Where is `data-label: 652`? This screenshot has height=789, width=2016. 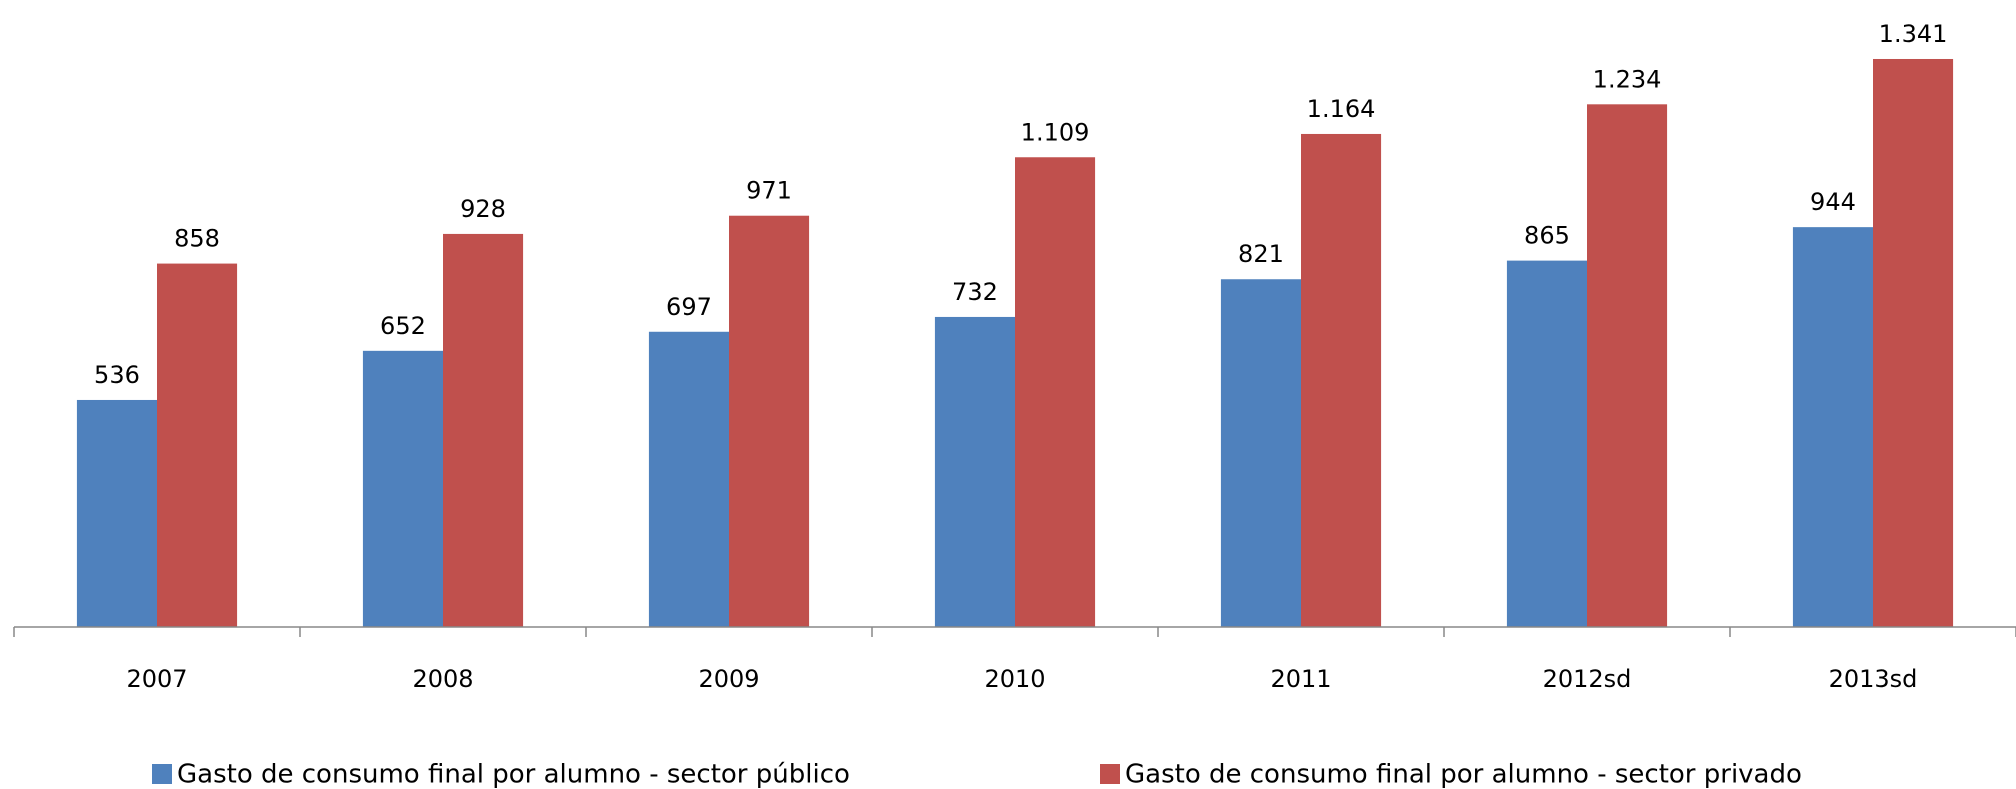
data-label: 652 is located at coordinates (403, 326).